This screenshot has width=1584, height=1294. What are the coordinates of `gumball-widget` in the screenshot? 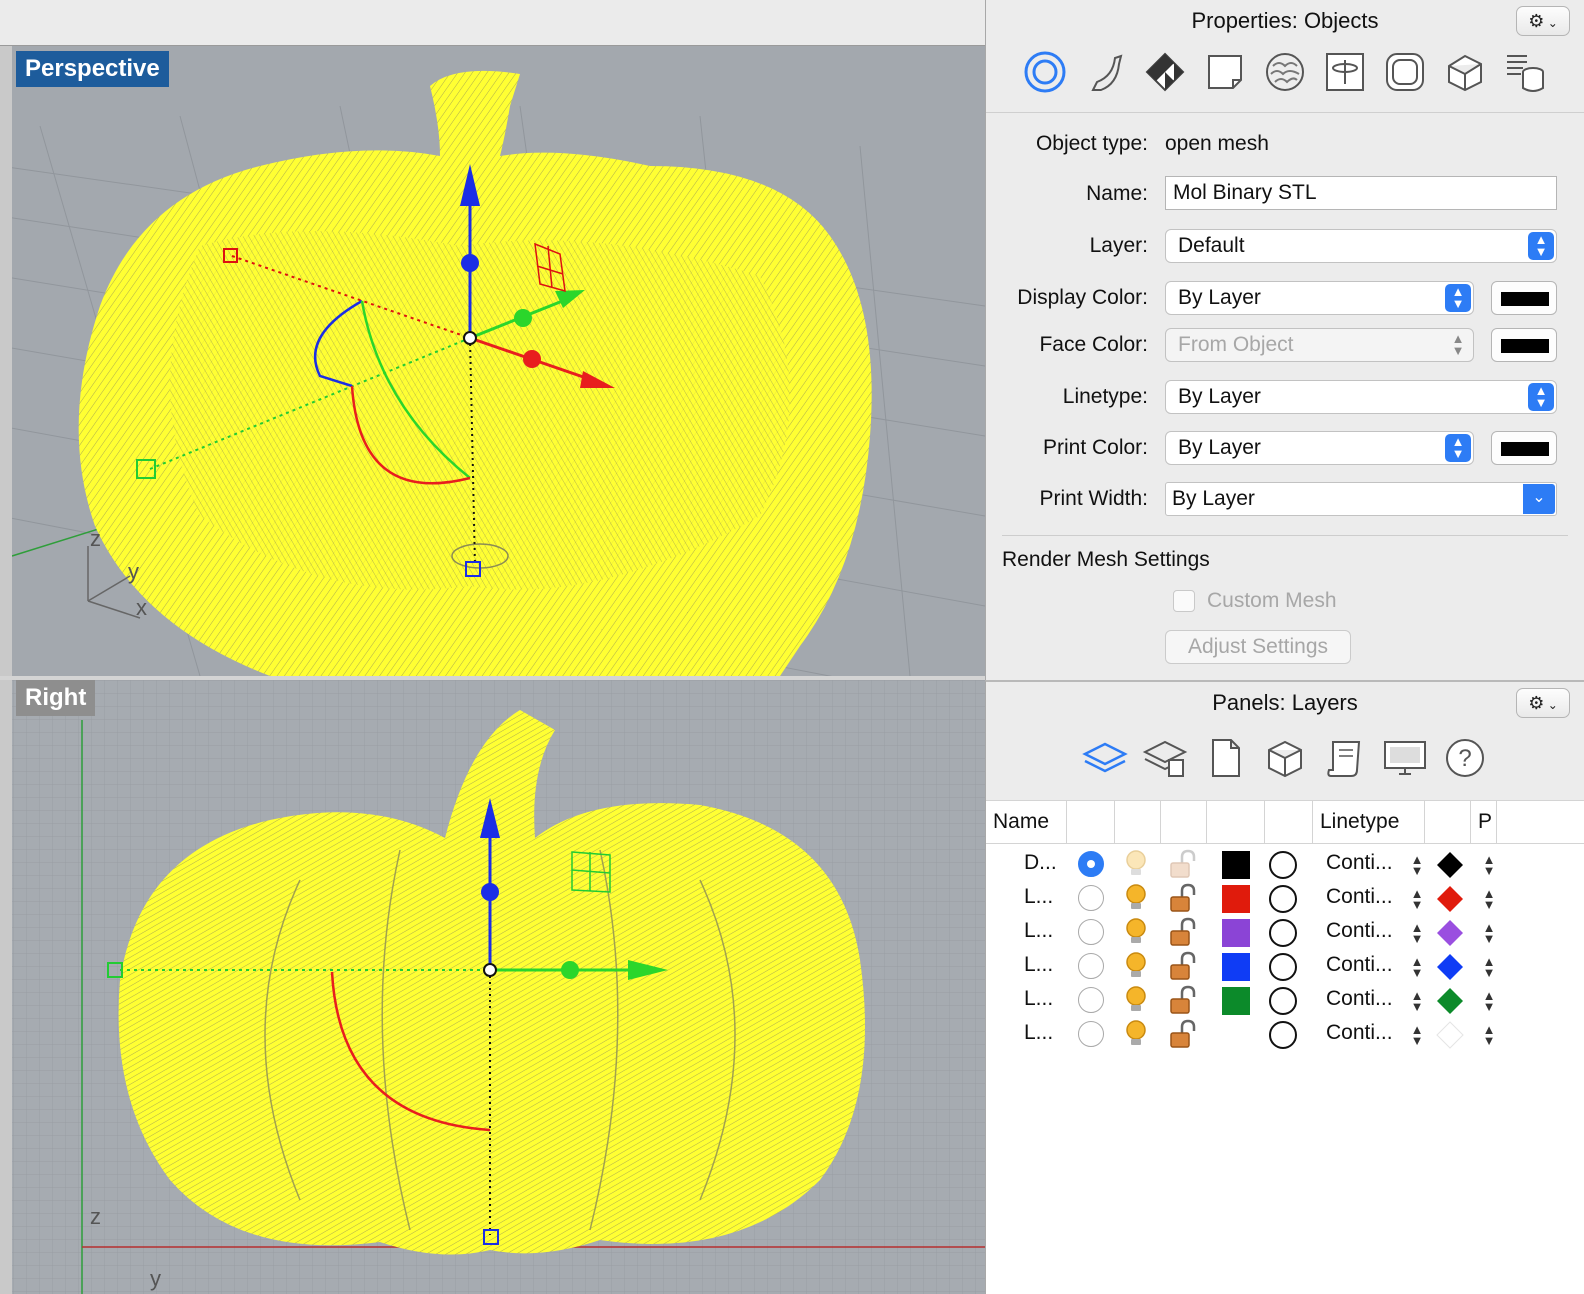 It's located at (375, 370).